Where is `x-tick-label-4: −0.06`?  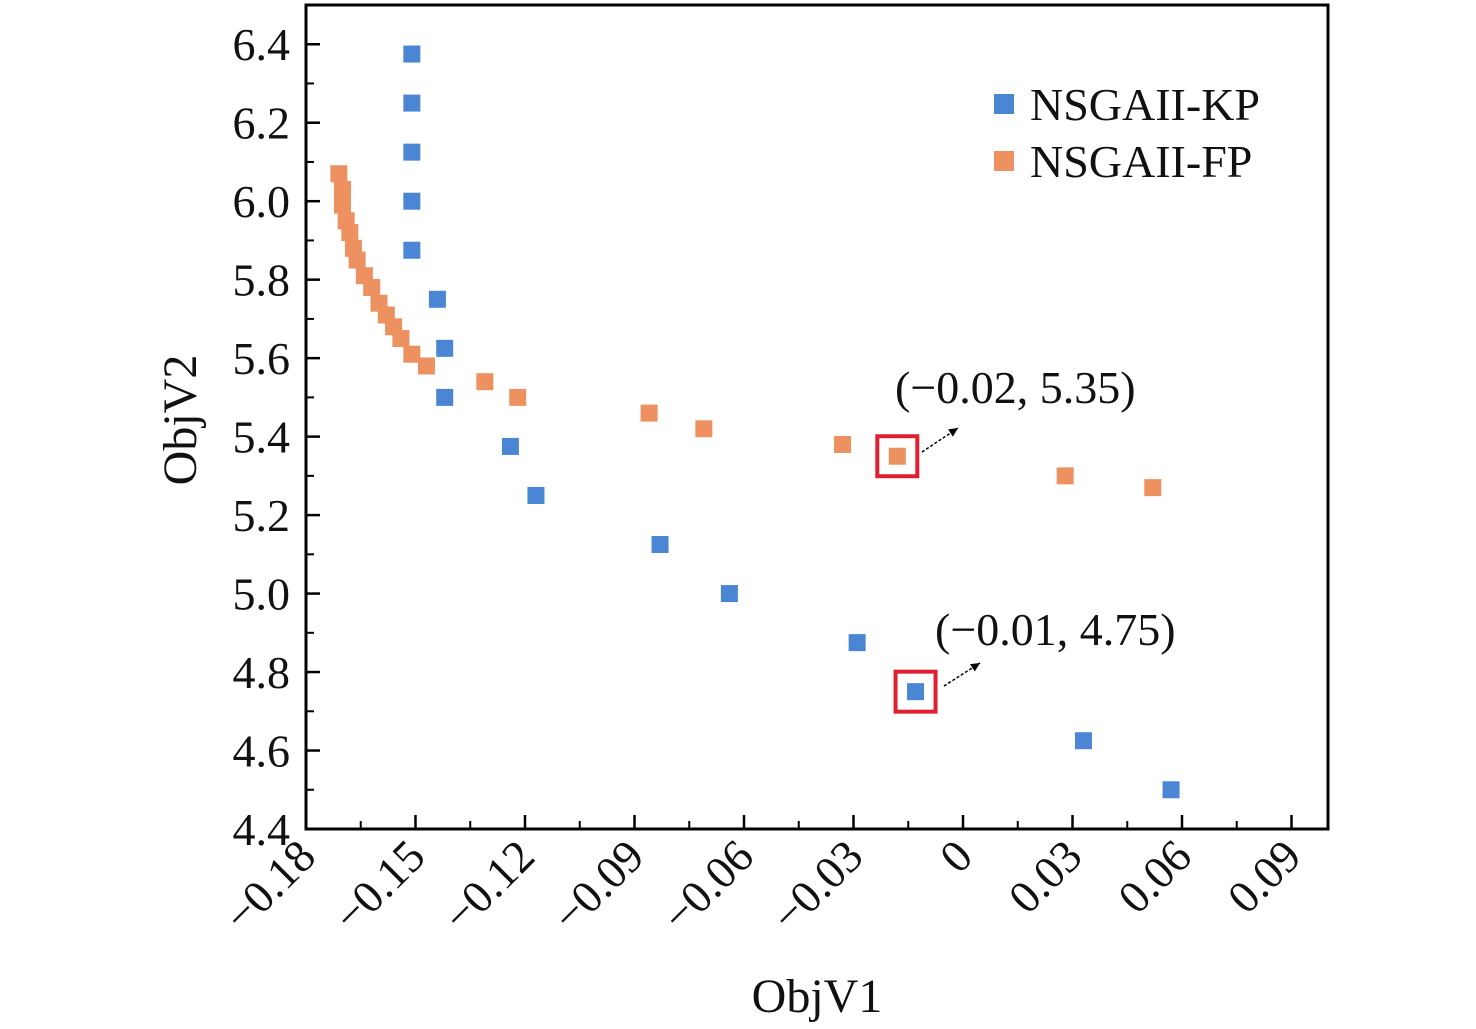
x-tick-label-4: −0.06 is located at coordinates (707, 885).